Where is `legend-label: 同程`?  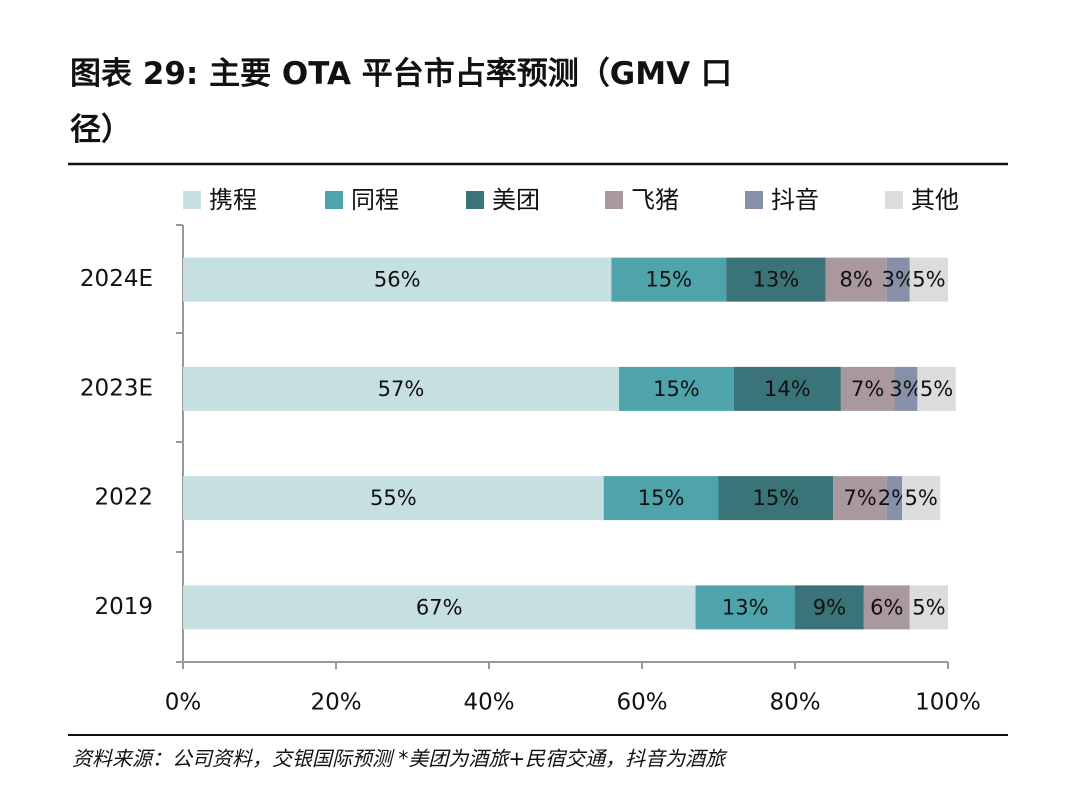 legend-label: 同程 is located at coordinates (375, 200).